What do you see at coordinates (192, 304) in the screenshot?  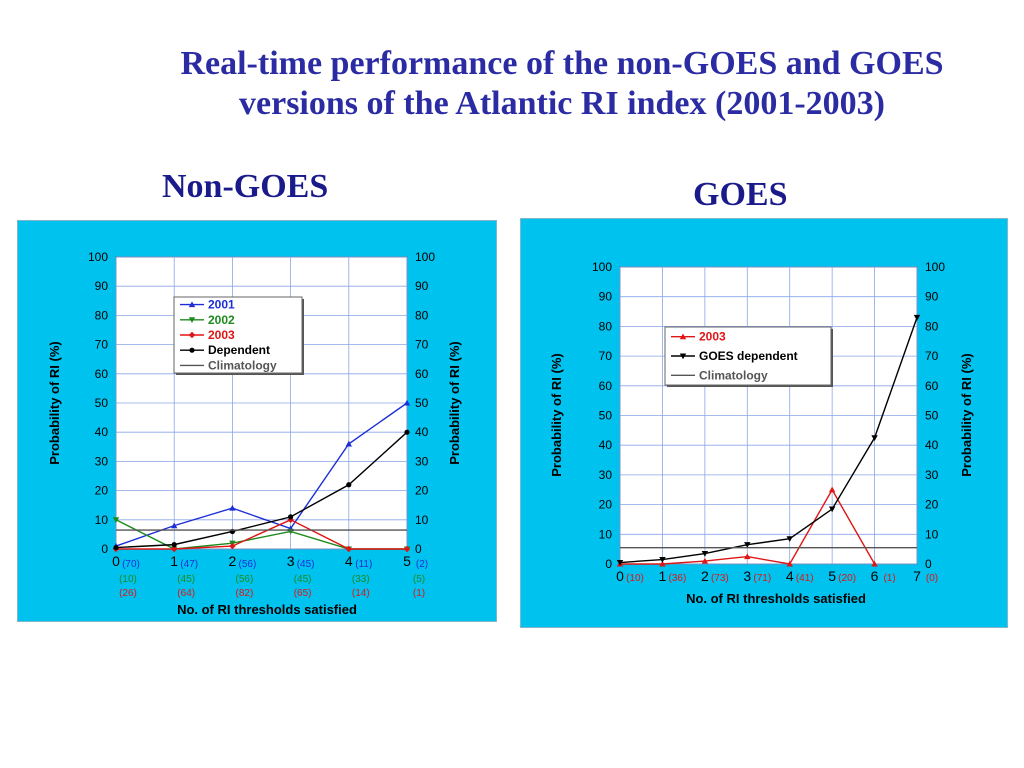 I see `legend-marker-2001` at bounding box center [192, 304].